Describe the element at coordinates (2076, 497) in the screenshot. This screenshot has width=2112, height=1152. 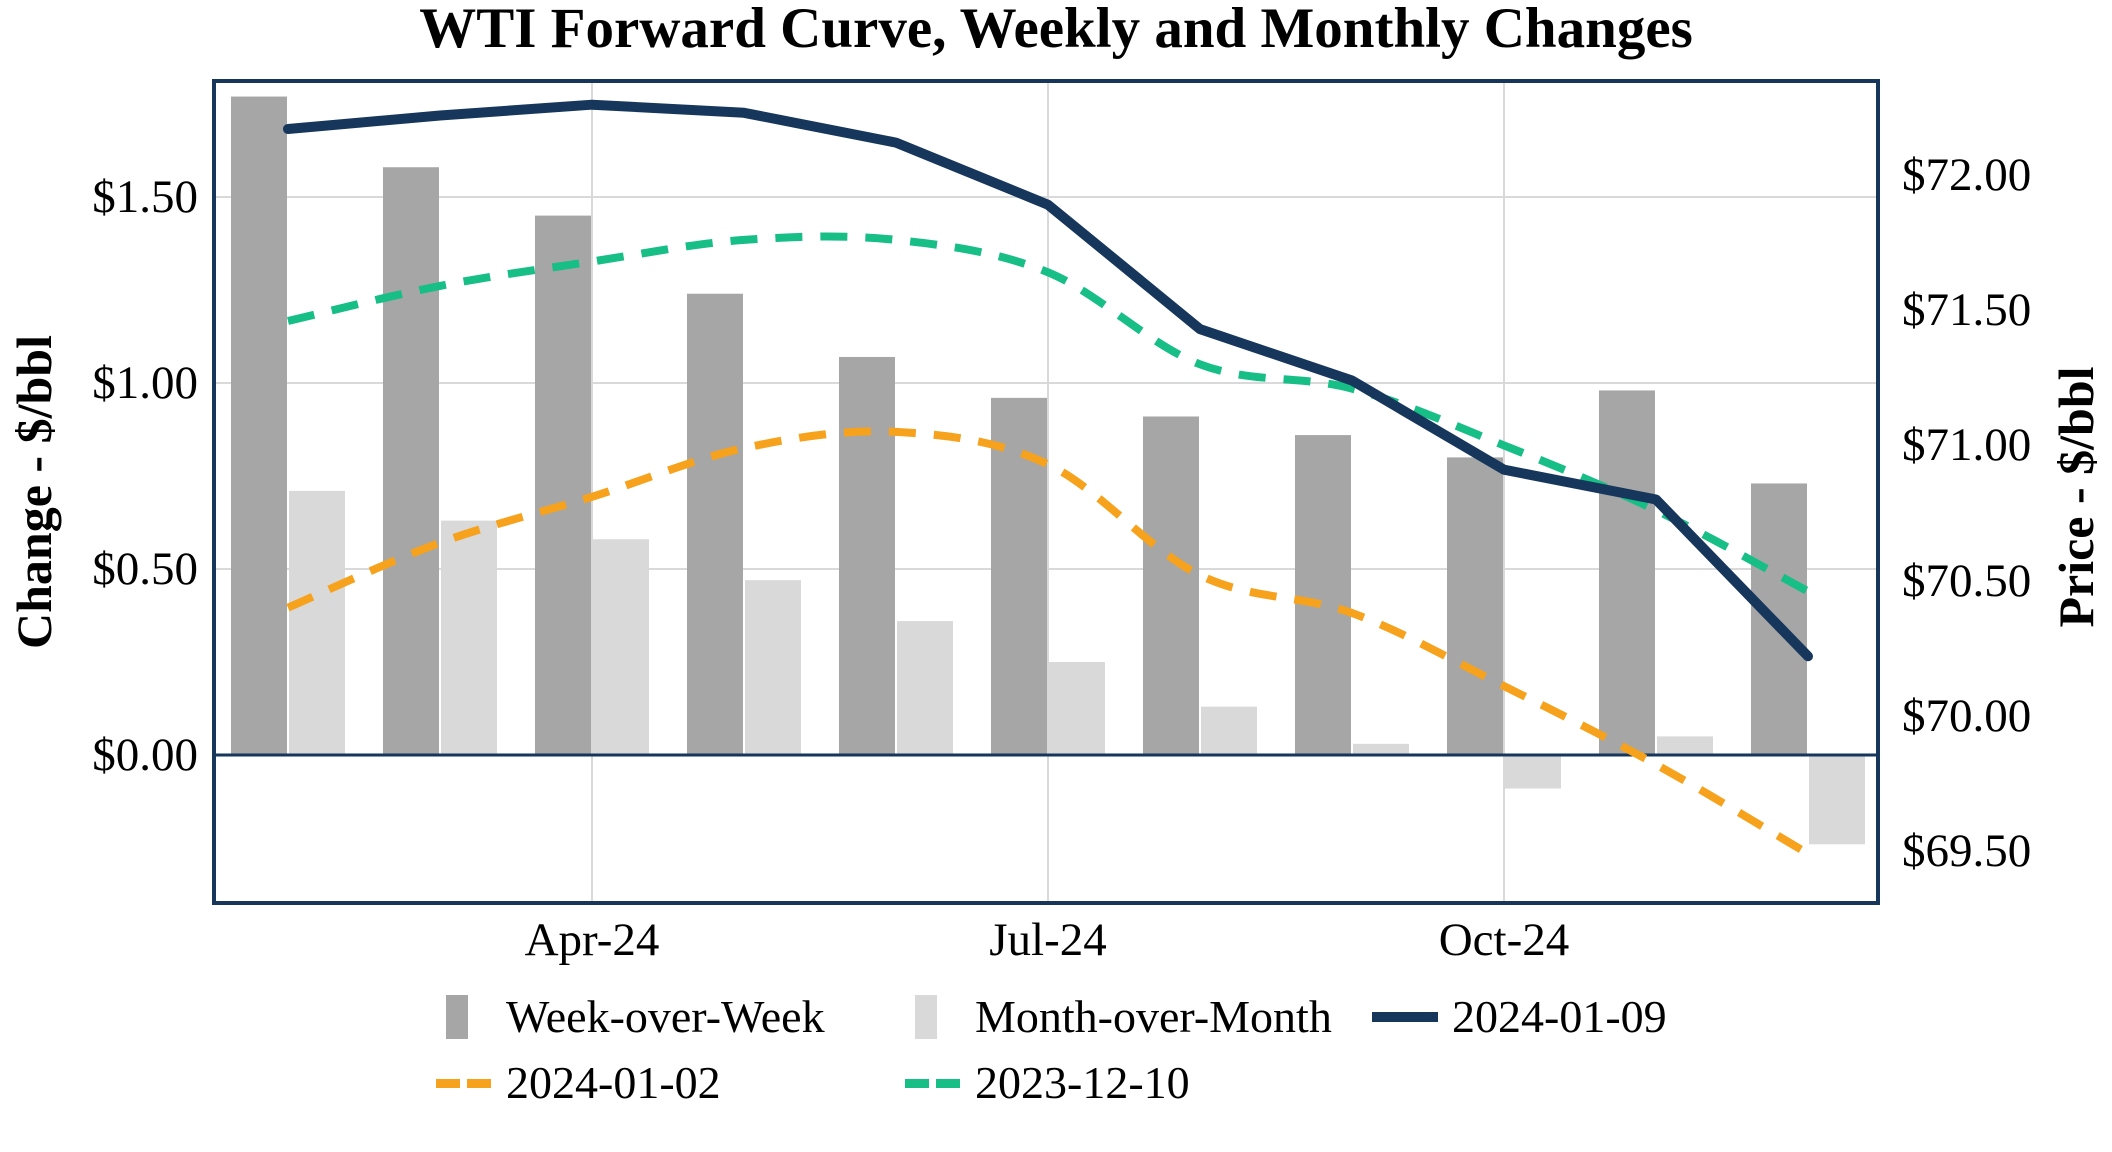
I see `right-axis-title: Price - $/bbl` at that location.